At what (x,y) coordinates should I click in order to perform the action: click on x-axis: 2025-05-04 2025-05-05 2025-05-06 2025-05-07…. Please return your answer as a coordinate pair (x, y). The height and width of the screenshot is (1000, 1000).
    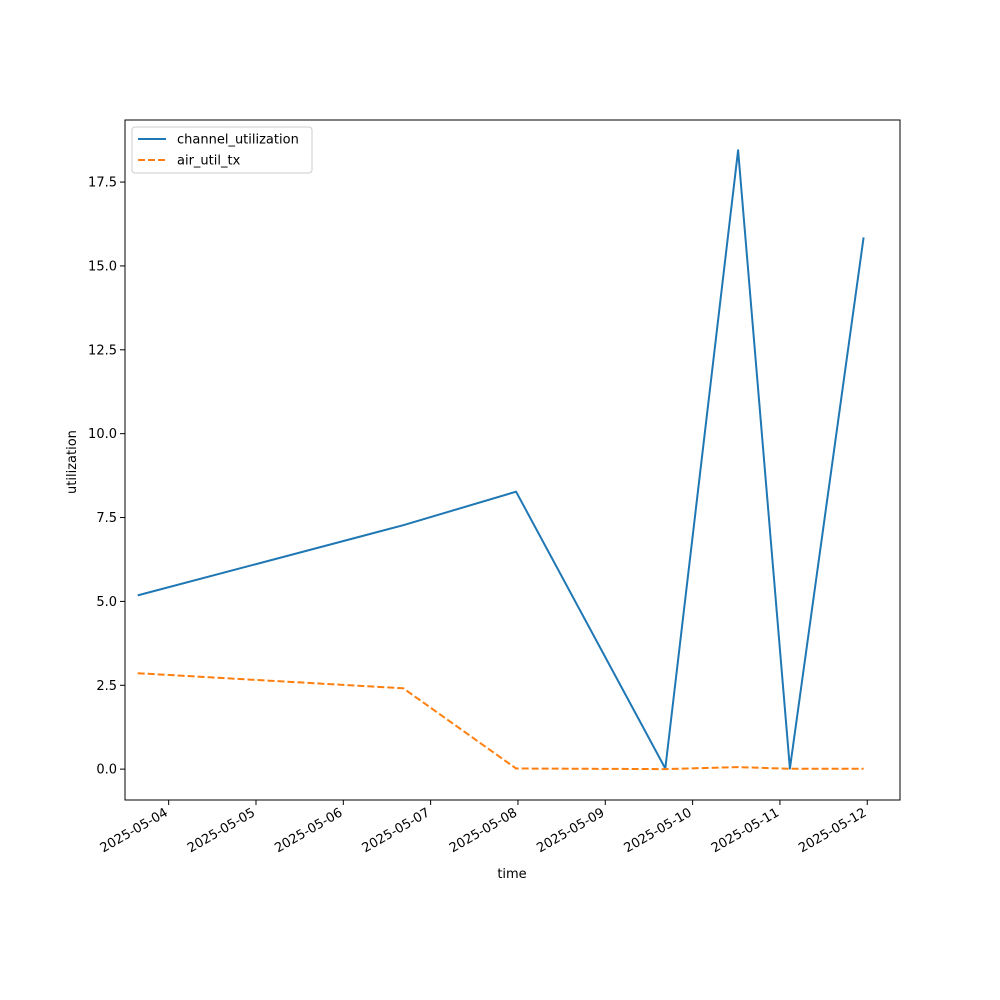
    Looking at the image, I should click on (483, 828).